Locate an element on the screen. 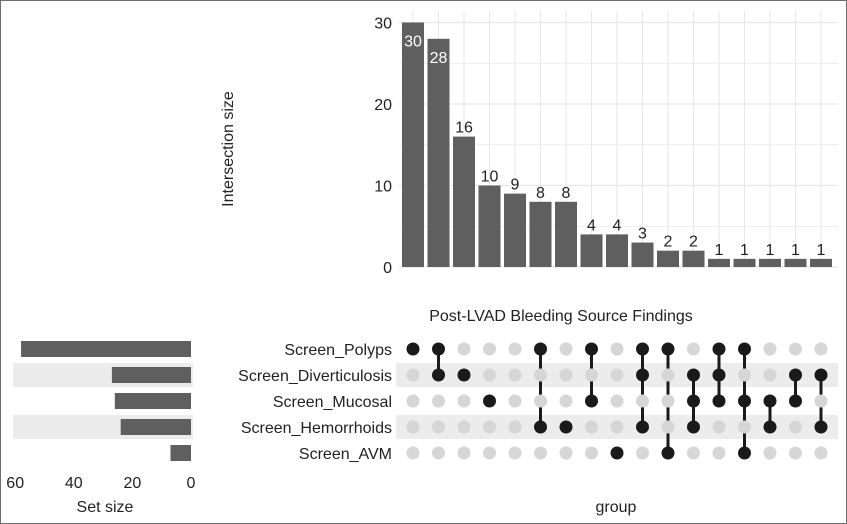 The height and width of the screenshot is (524, 847). set-size-tick-label: 40 is located at coordinates (74, 483).